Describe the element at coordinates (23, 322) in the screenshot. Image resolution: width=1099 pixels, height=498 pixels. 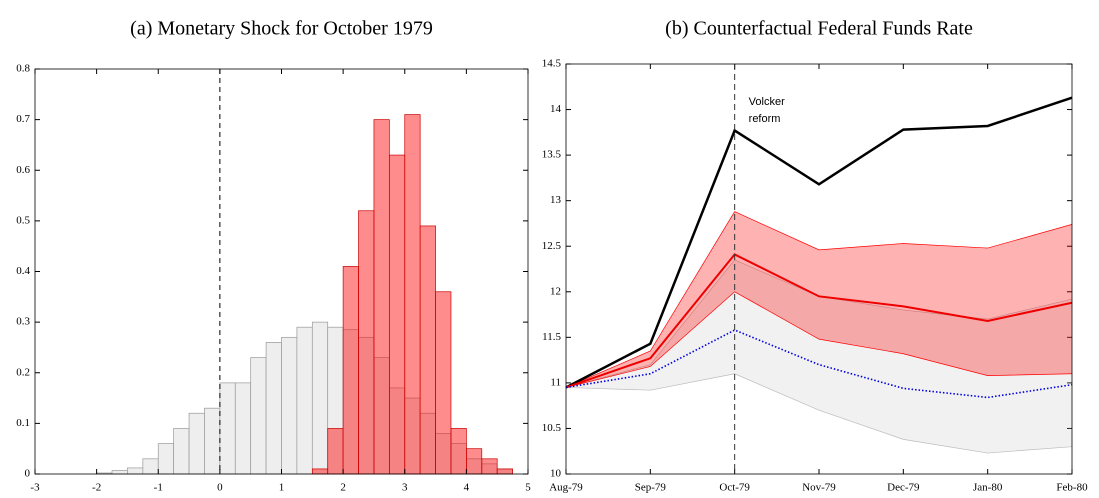
I see `y-tick-label: 0.3` at that location.